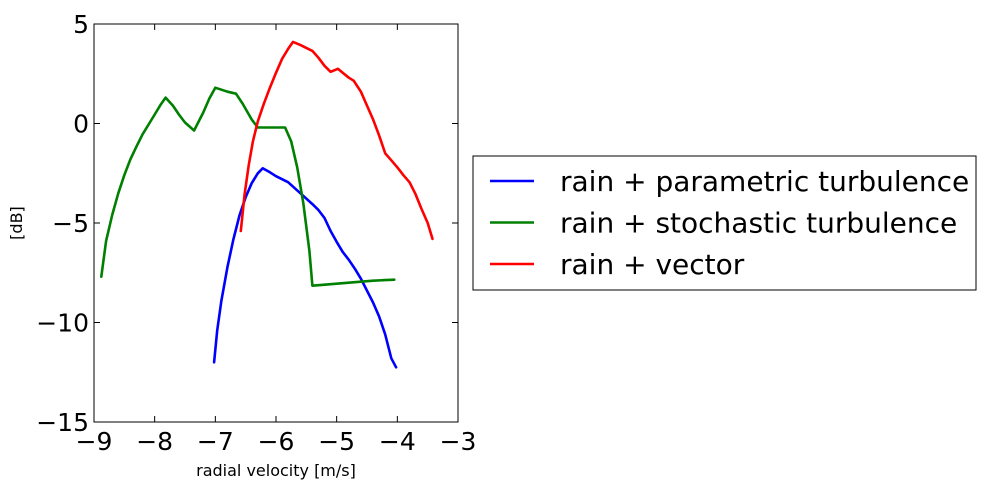 The width and height of the screenshot is (986, 490). What do you see at coordinates (81, 124) in the screenshot?
I see `y-tick-label: 0` at bounding box center [81, 124].